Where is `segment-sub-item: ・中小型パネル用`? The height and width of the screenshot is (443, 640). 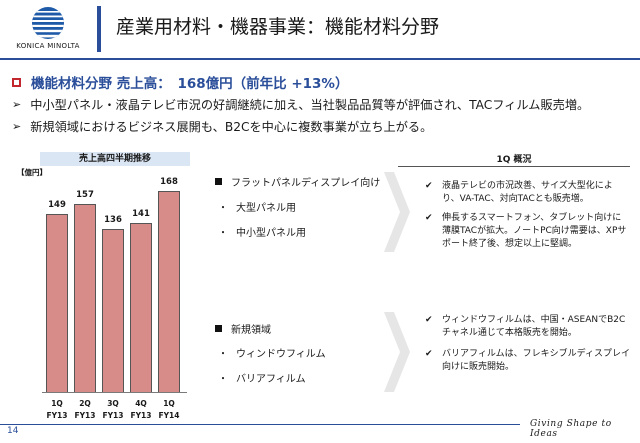
segment-sub-item: ・中小型パネル用 is located at coordinates (262, 231).